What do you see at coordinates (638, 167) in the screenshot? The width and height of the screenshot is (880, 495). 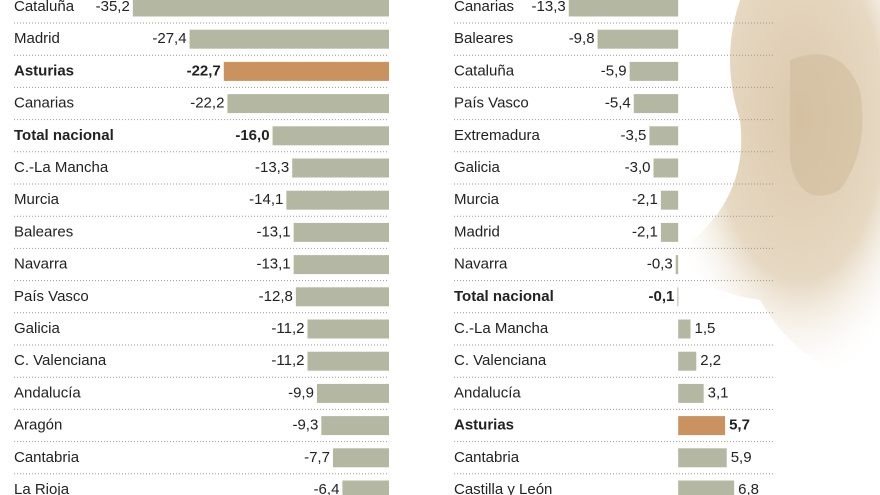 I see `value-label: -3,0` at bounding box center [638, 167].